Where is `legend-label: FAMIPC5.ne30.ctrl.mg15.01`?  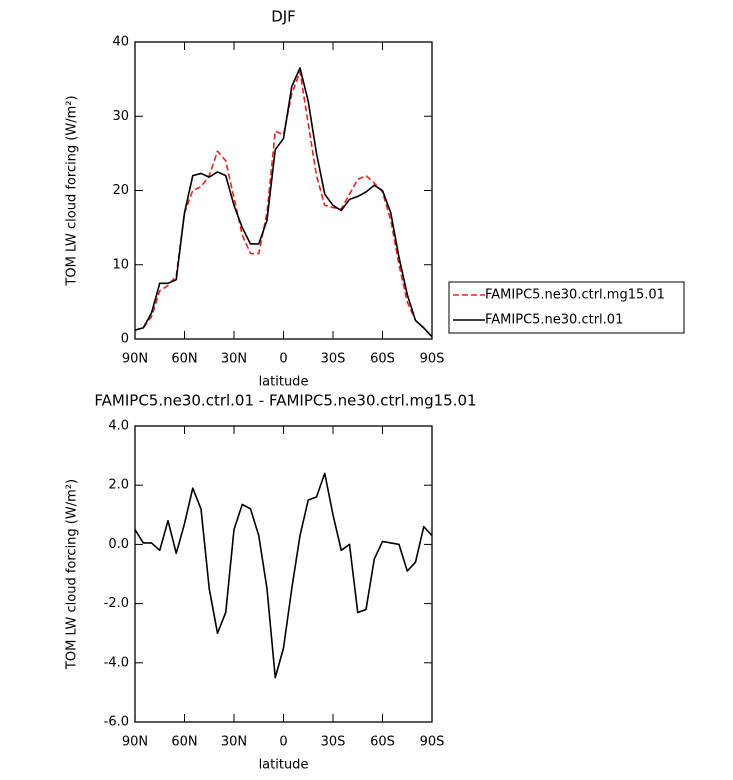 legend-label: FAMIPC5.ne30.ctrl.mg15.01 is located at coordinates (575, 295).